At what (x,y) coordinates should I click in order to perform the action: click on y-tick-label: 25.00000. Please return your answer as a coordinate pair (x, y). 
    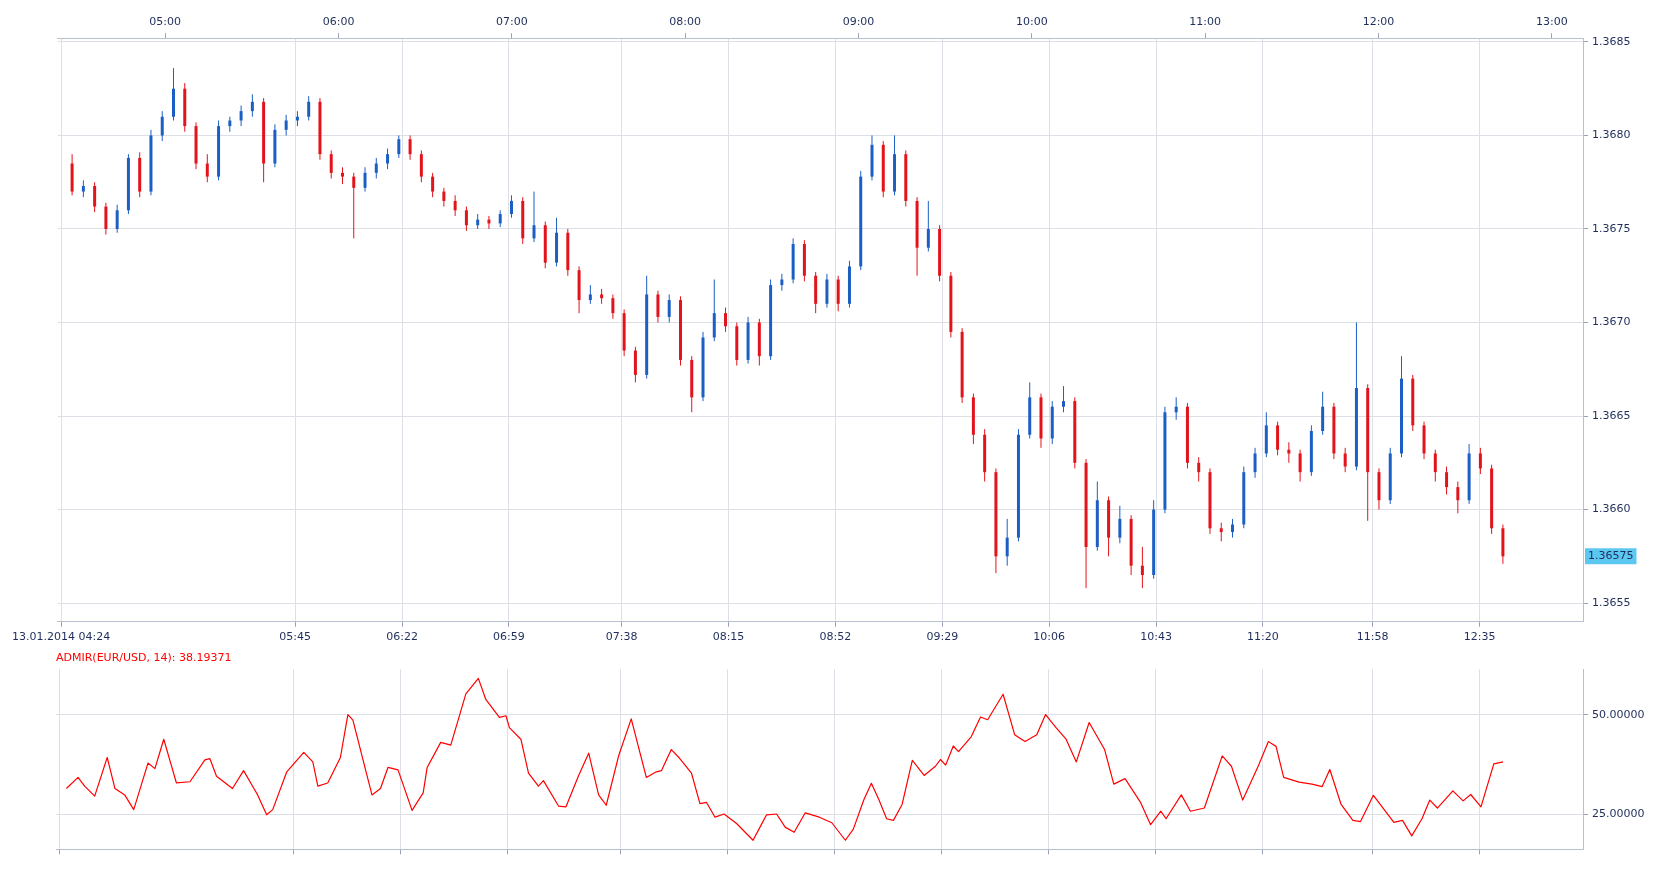
    Looking at the image, I should click on (1618, 814).